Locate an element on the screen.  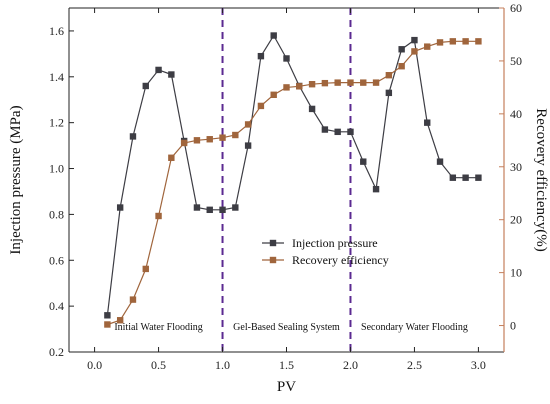
phase-label-1: Initial Water Flooding is located at coordinates (158, 327).